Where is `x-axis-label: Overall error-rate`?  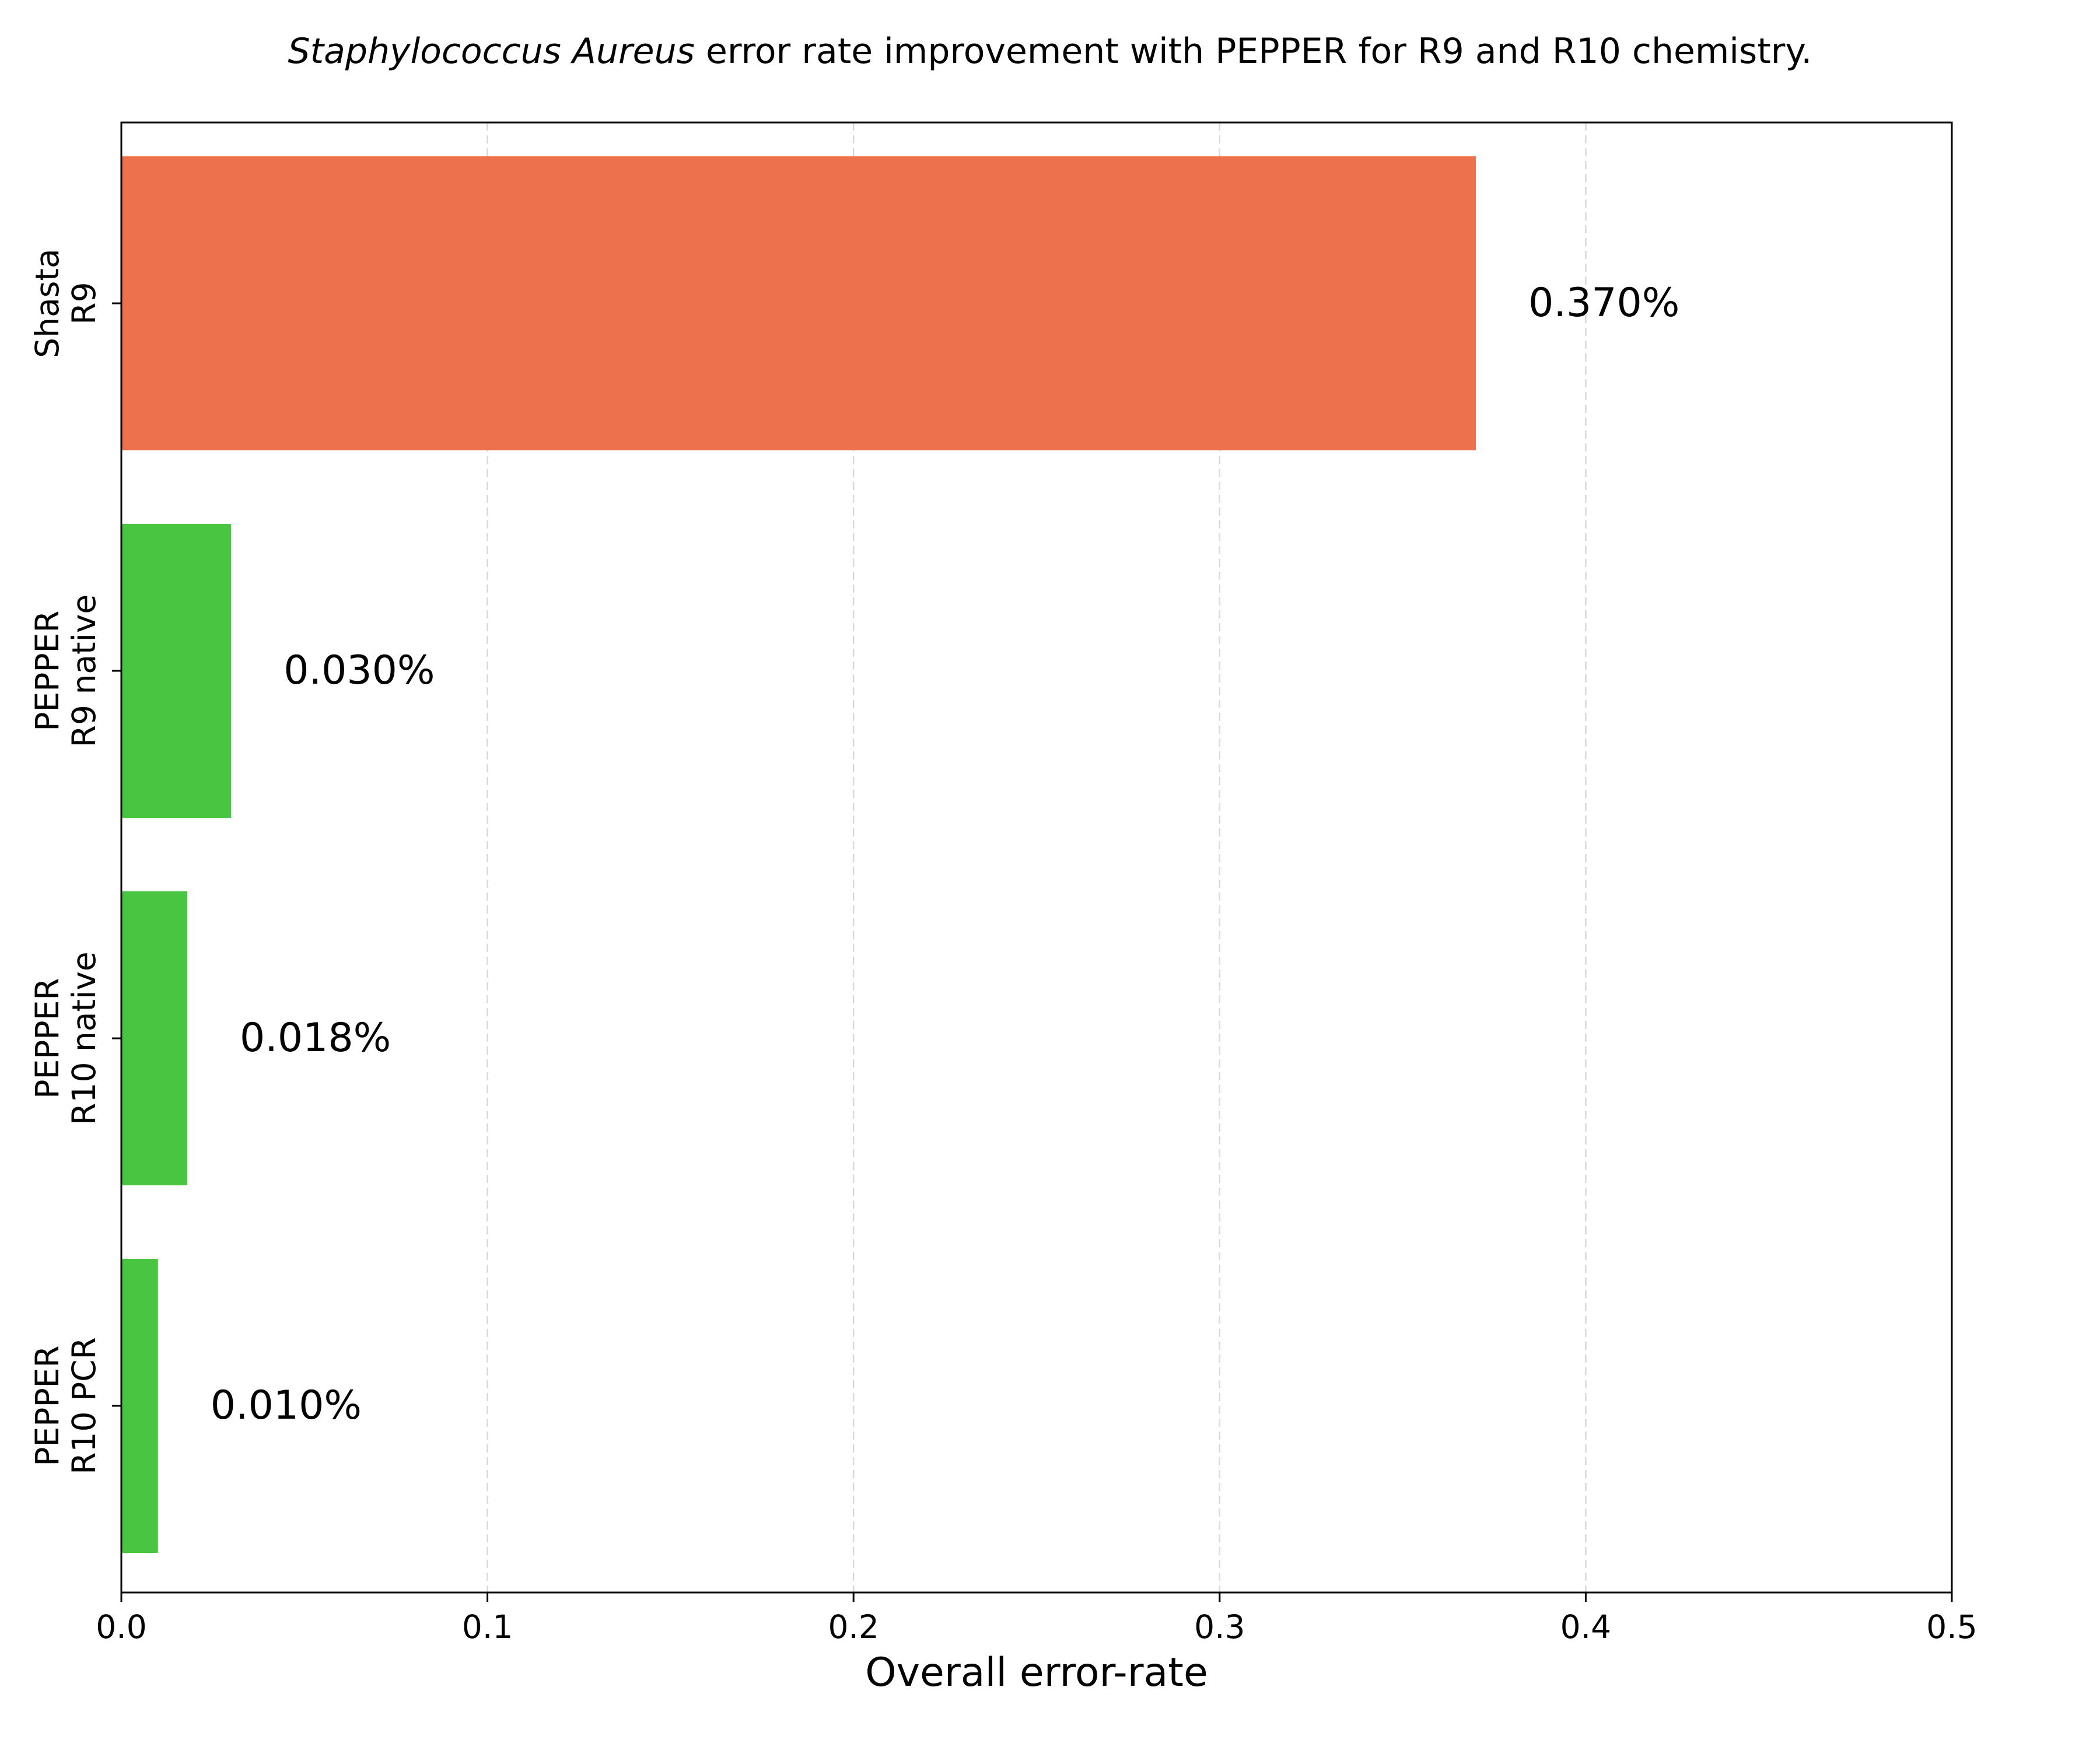 x-axis-label: Overall error-rate is located at coordinates (1036, 1673).